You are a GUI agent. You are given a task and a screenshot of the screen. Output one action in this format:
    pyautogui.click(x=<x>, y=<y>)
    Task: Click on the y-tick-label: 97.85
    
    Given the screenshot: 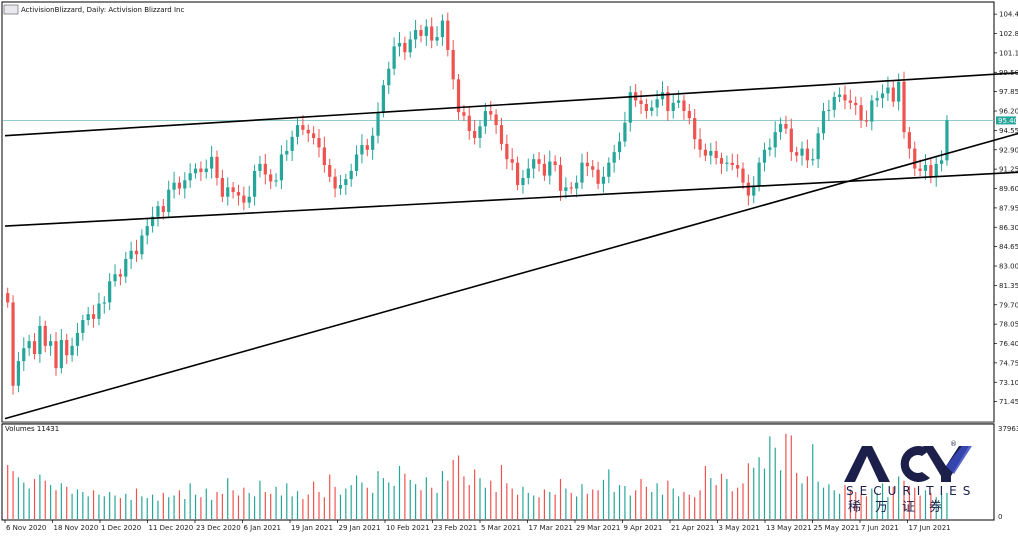 What is the action you would take?
    pyautogui.click(x=1008, y=92)
    